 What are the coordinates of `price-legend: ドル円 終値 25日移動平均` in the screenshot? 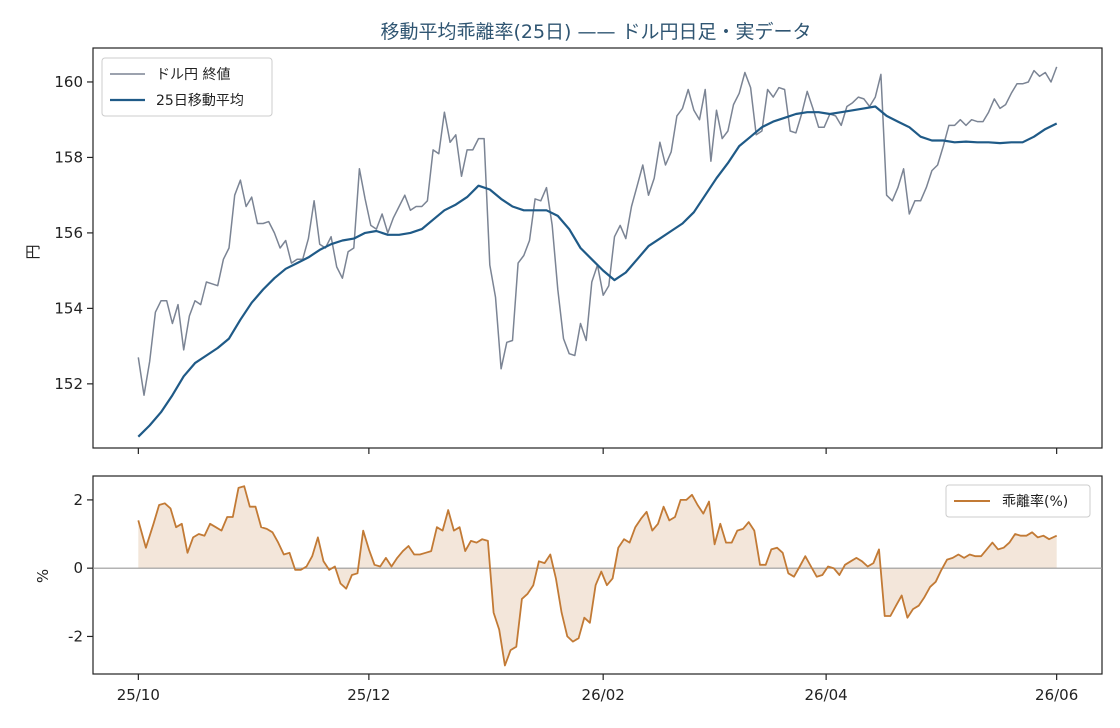 It's located at (187, 87).